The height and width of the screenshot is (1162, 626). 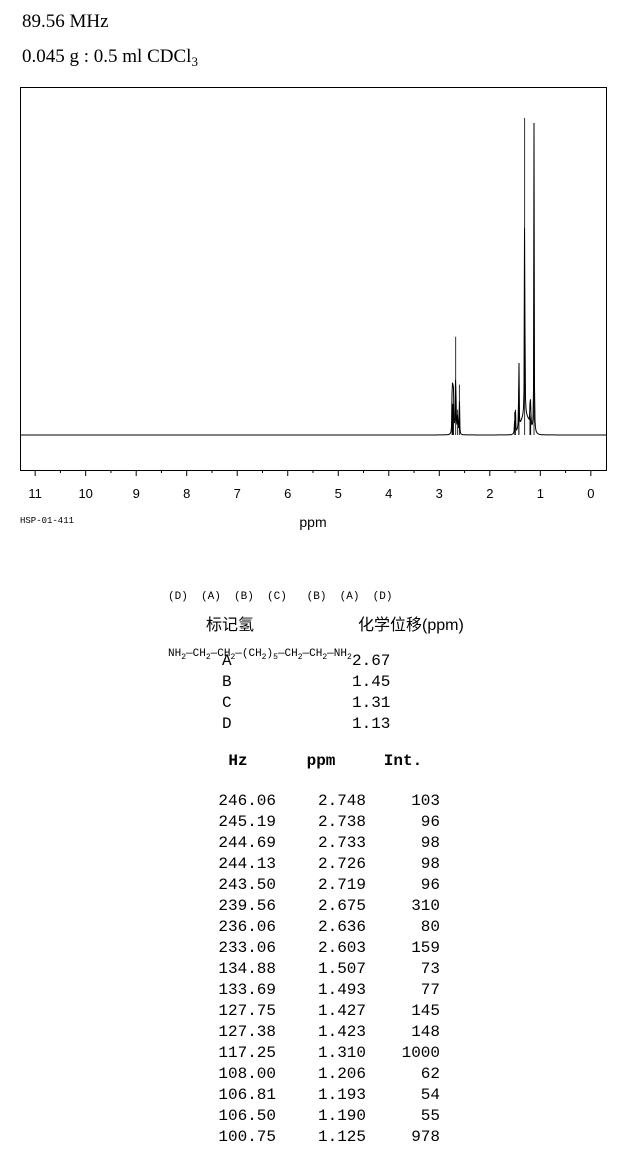 I want to click on peak-hz: 100.75, so click(x=247, y=1136).